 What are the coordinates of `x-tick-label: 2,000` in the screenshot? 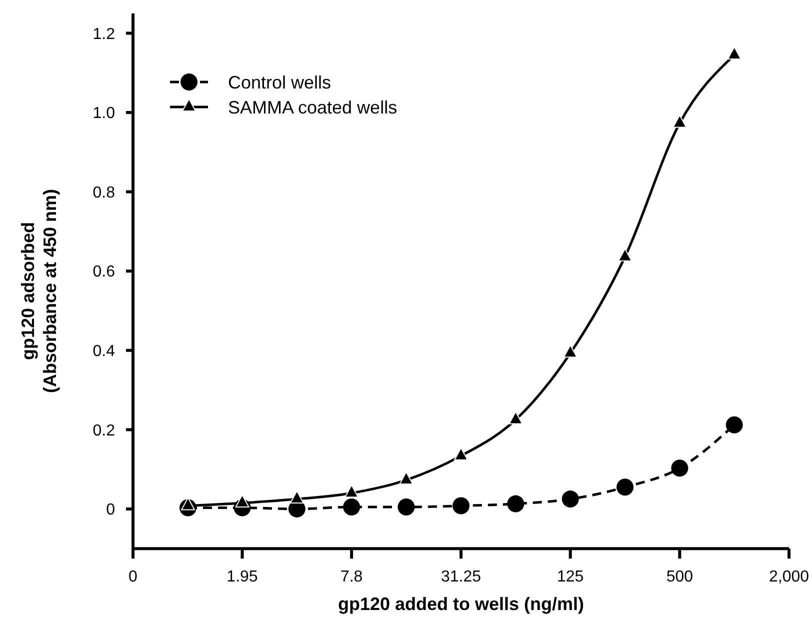 It's located at (789, 577).